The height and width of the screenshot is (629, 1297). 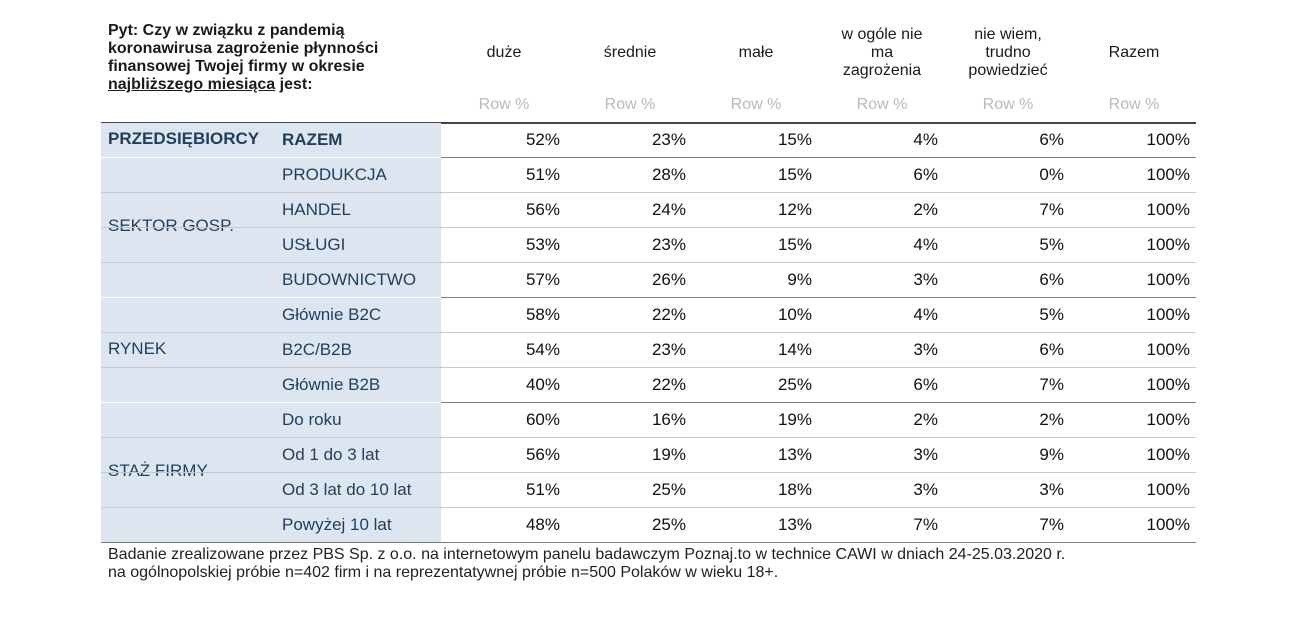 What do you see at coordinates (668, 279) in the screenshot?
I see `table-cell: 26%` at bounding box center [668, 279].